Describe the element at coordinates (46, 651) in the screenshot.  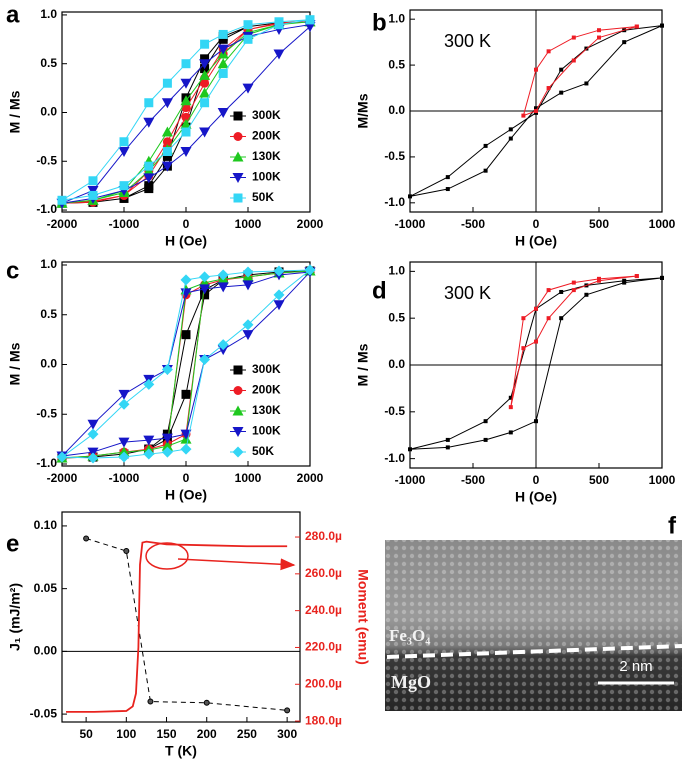
I see `y-tick-label: 0.00` at that location.